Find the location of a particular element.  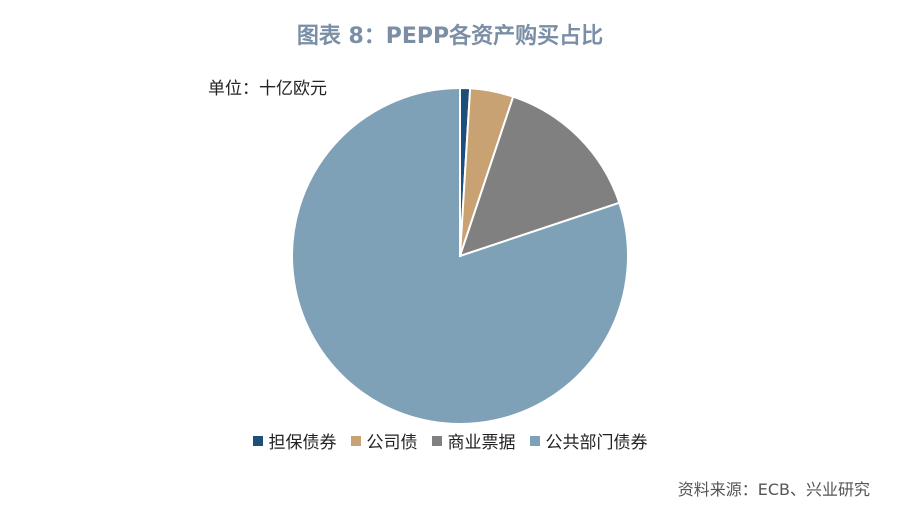

legend-item-1: 担保债券 is located at coordinates (294, 440).